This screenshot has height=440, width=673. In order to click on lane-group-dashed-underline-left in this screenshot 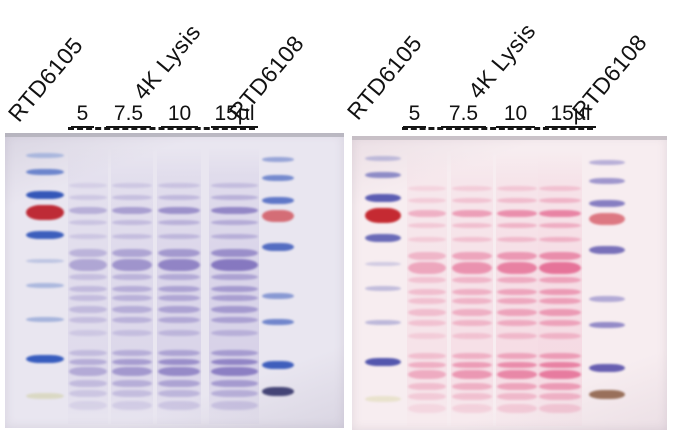, I will do `click(161, 128)`.